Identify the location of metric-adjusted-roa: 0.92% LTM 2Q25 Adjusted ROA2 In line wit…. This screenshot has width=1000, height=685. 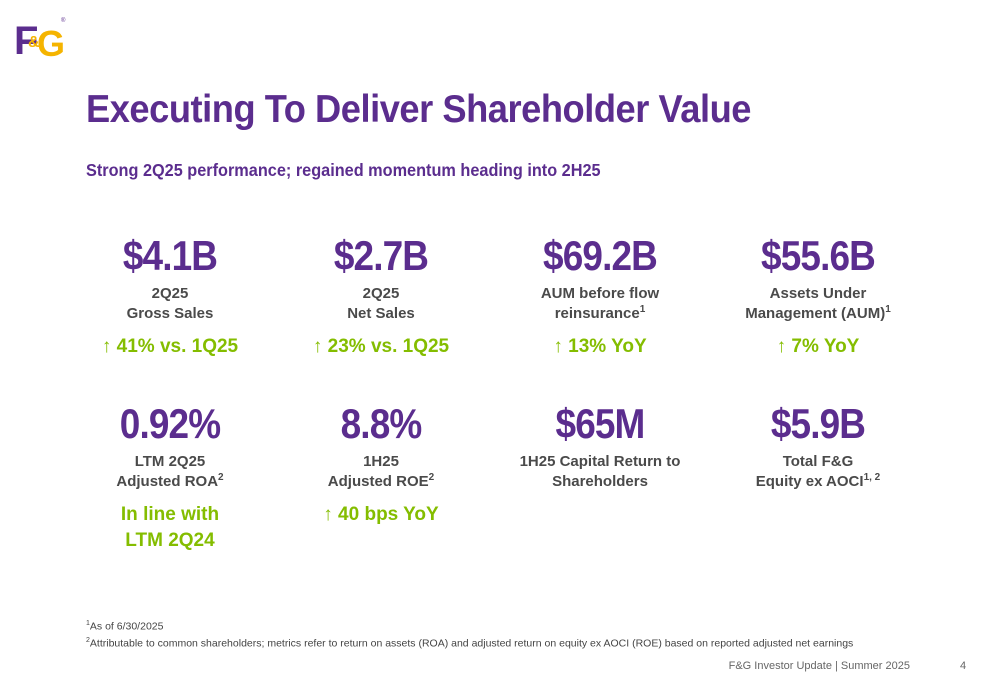
(170, 477).